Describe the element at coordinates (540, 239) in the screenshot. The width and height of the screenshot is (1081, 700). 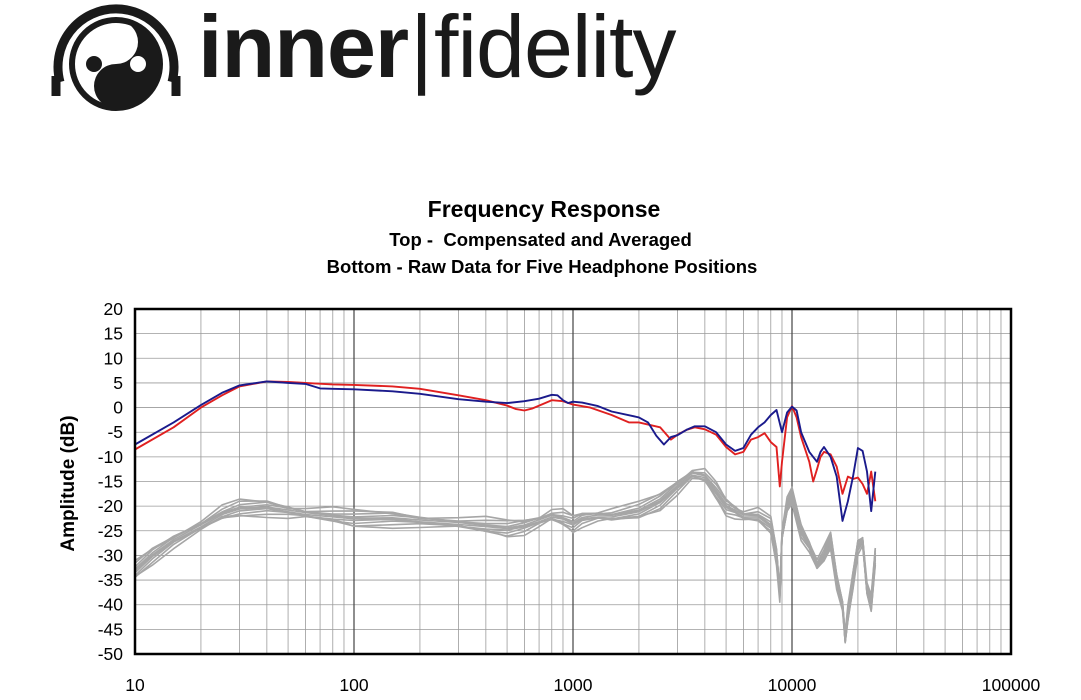
I see `chart-subtitle-top: Top - Compensated and Averaged` at that location.